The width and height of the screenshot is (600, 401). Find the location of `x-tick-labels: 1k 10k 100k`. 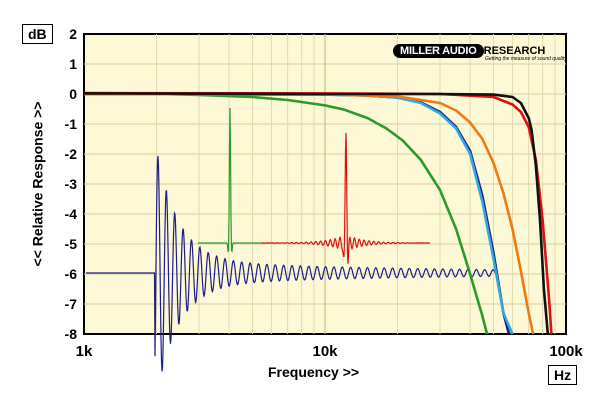

x-tick-labels: 1k 10k 100k is located at coordinates (330, 351).